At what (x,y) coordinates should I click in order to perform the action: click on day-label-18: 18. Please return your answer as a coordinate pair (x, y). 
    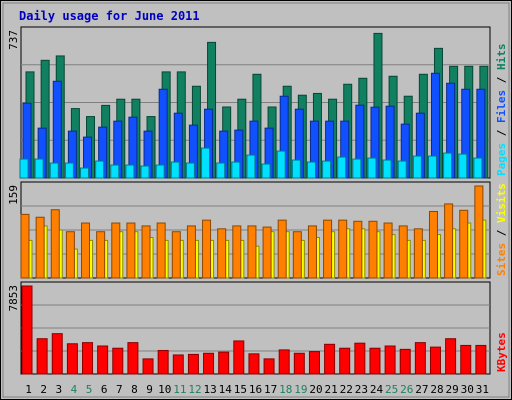
    Looking at the image, I should click on (285, 389).